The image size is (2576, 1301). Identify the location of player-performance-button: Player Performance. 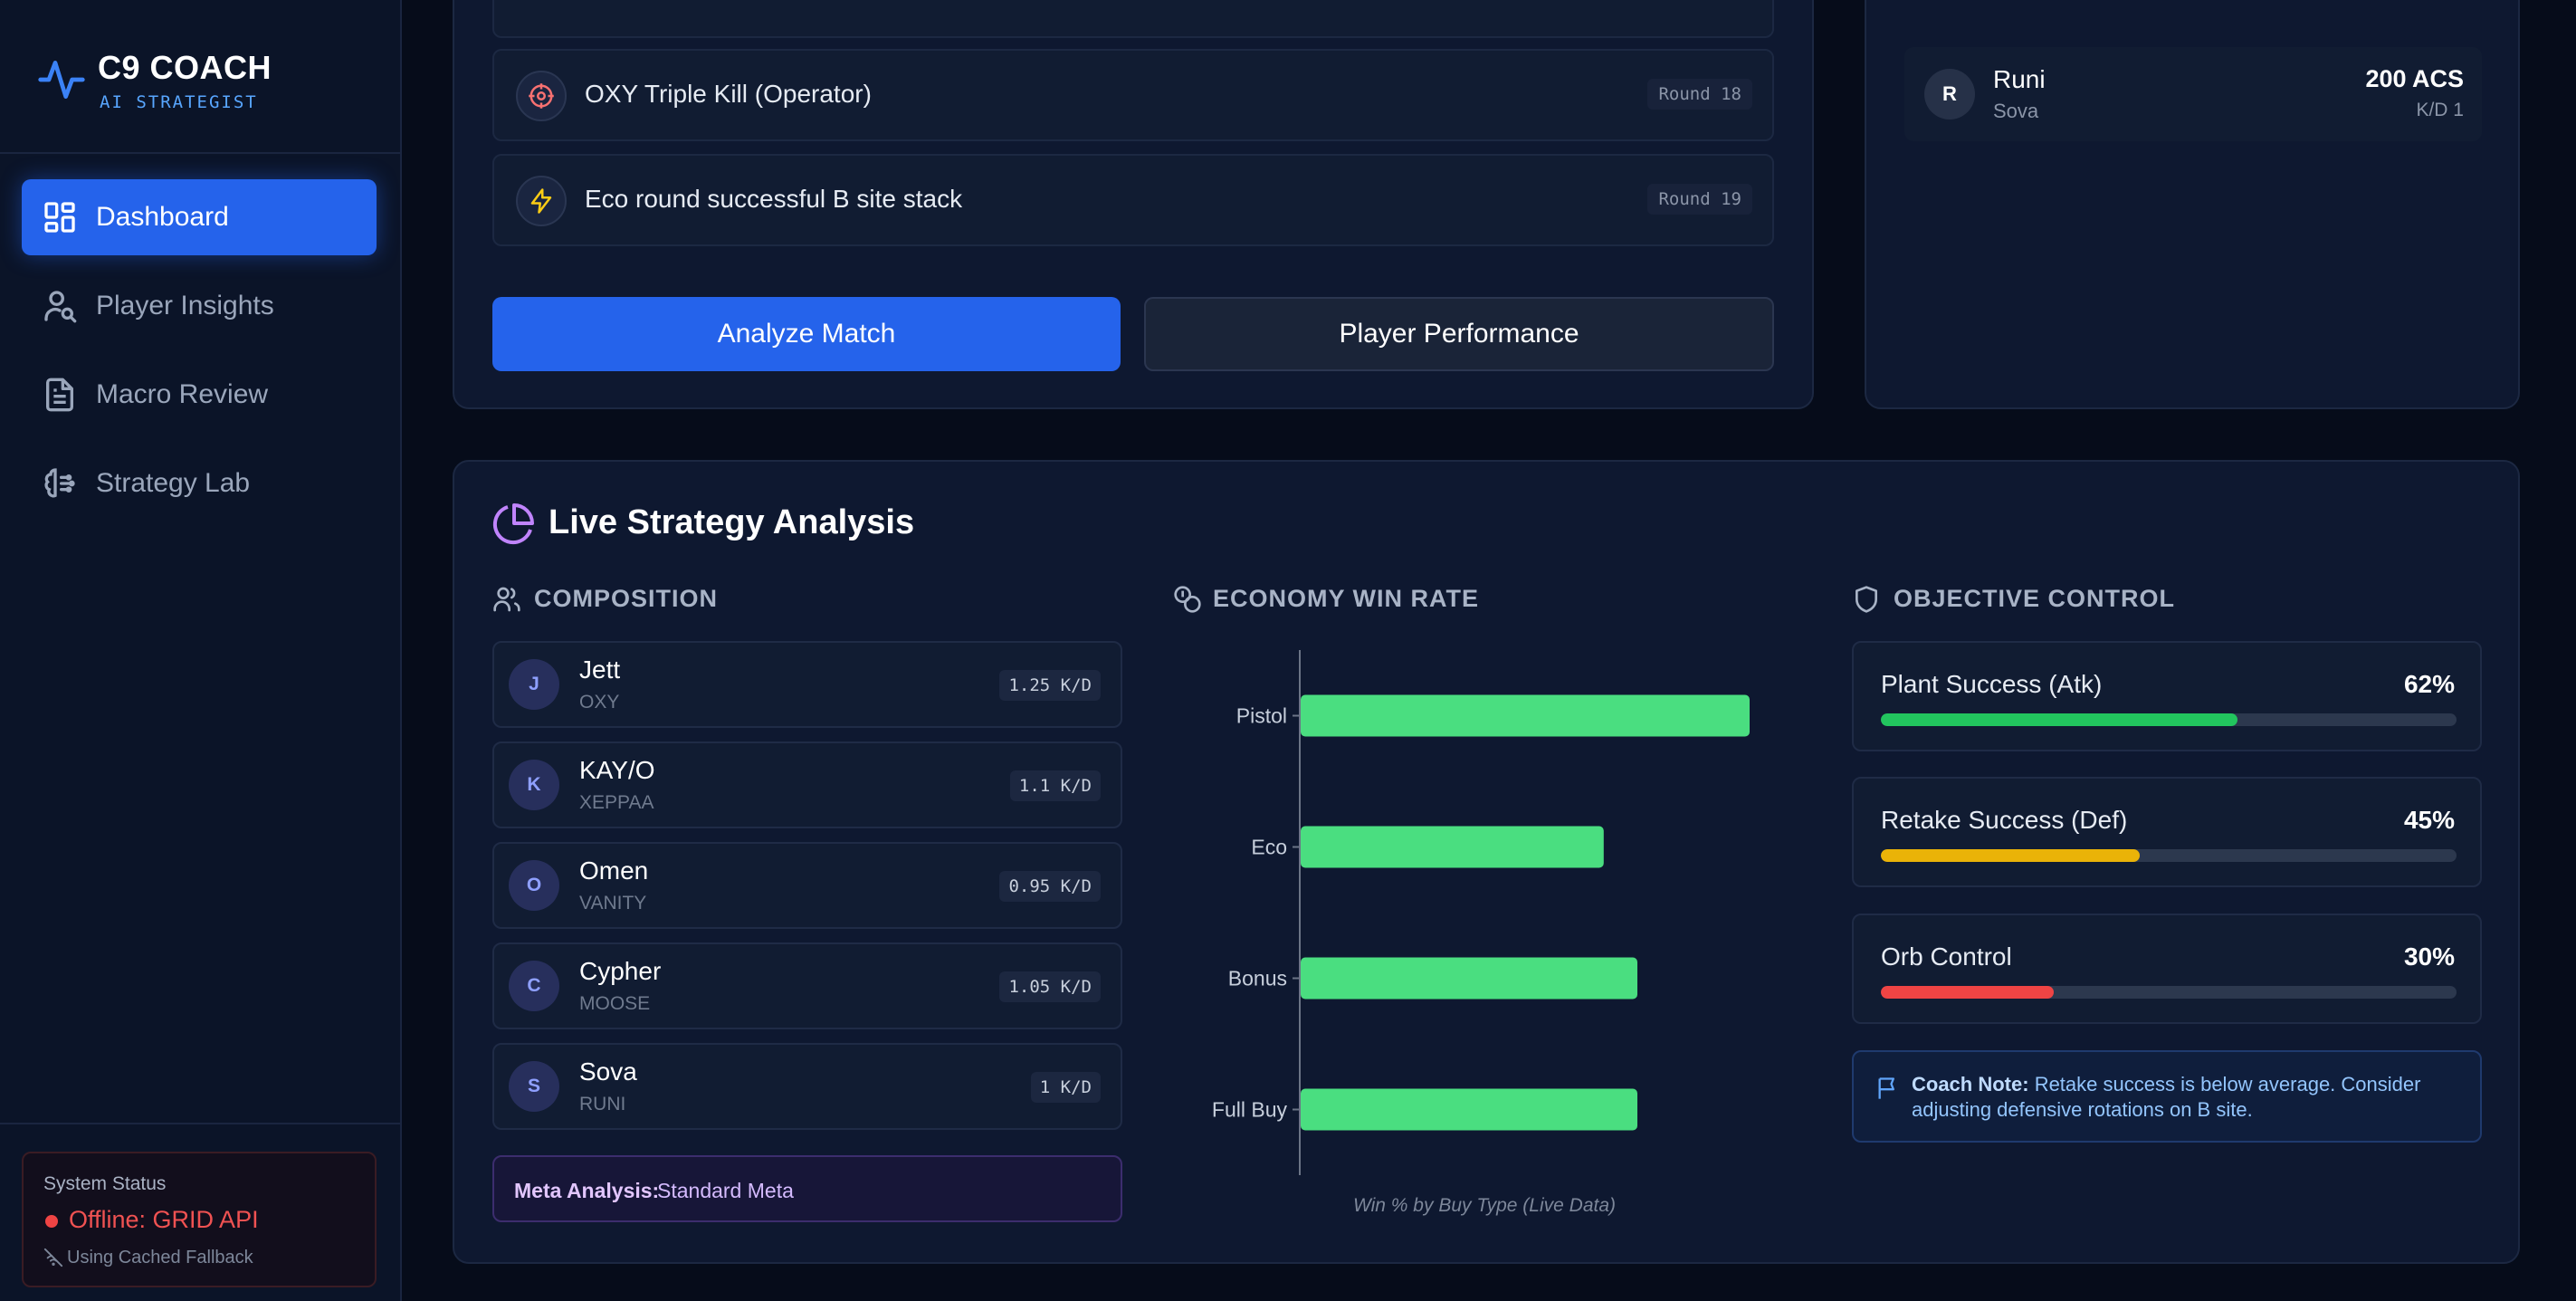
(1459, 334).